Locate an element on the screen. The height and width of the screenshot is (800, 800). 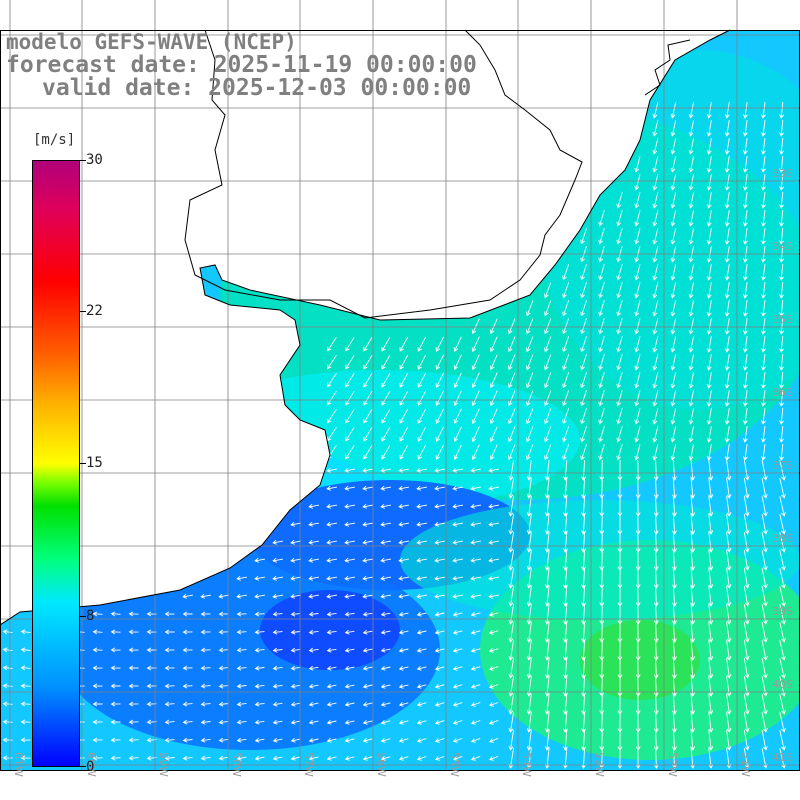
lon-label-3: 58W is located at coordinates (236, 764).